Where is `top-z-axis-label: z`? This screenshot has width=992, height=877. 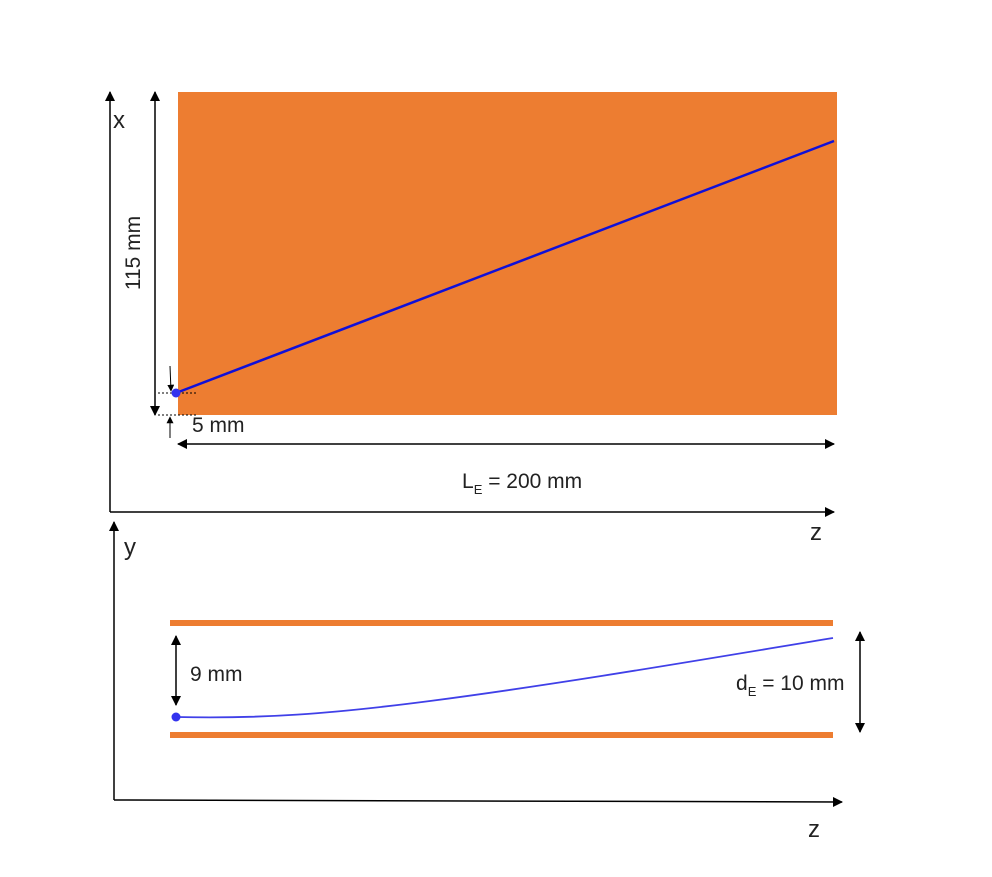 top-z-axis-label: z is located at coordinates (816, 532).